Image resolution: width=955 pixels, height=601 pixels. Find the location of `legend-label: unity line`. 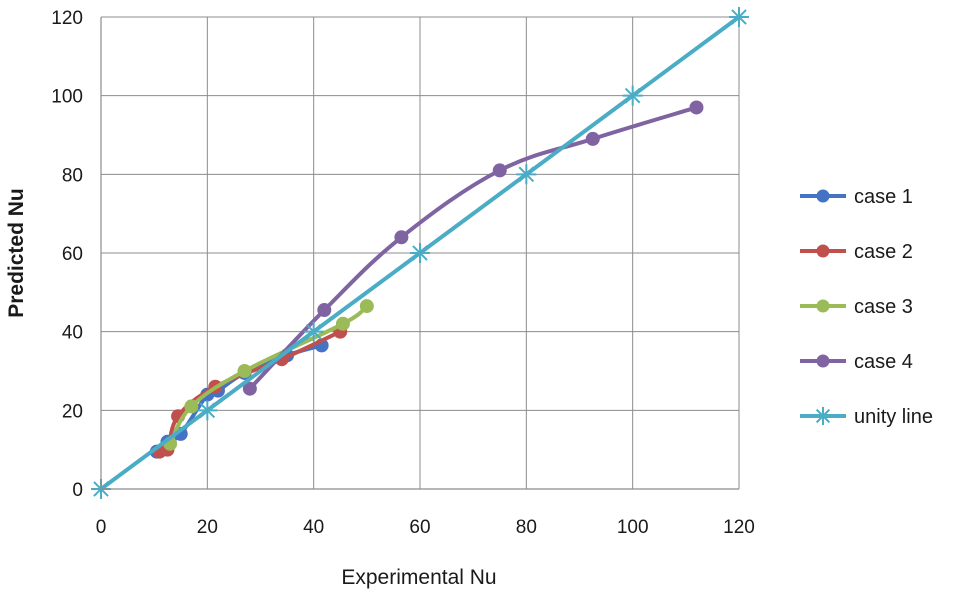

legend-label: unity line is located at coordinates (893, 417).